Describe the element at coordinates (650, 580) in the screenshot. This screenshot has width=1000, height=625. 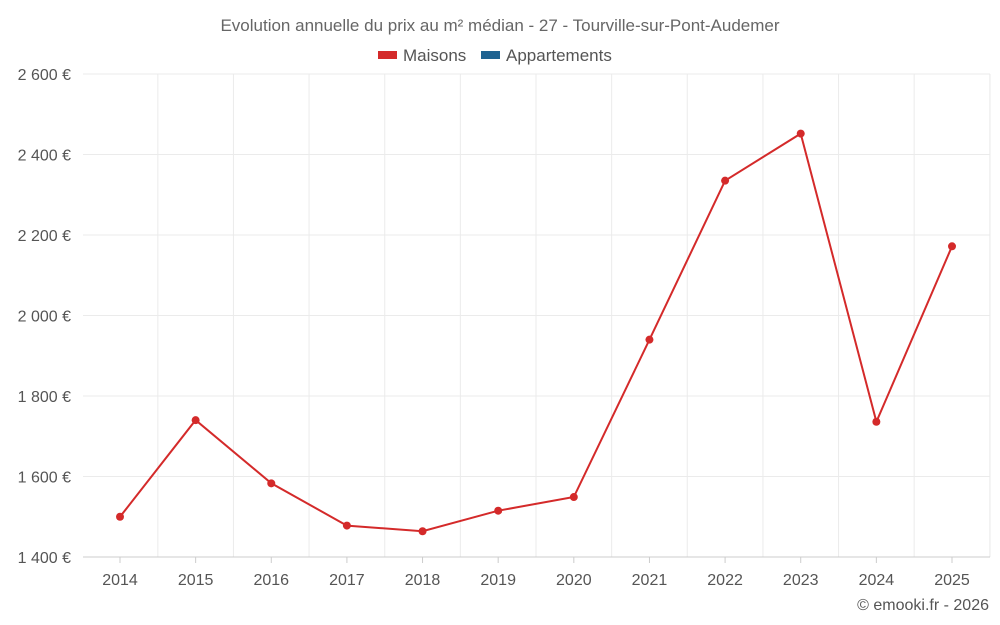
I see `x-tick-label: 2021` at that location.